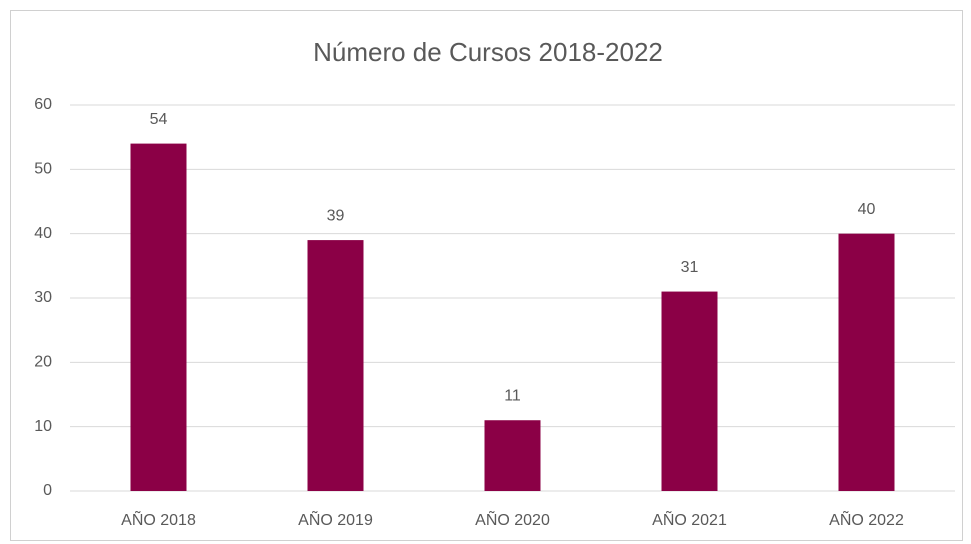 Image resolution: width=971 pixels, height=544 pixels. Describe the element at coordinates (43, 426) in the screenshot. I see `y-tick-label: 10` at that location.